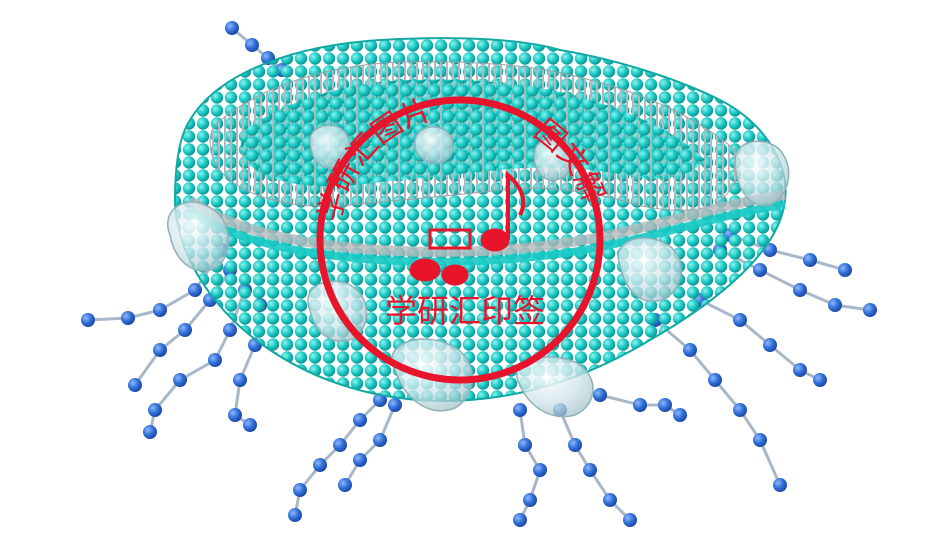 The height and width of the screenshot is (550, 950). What do you see at coordinates (465, 311) in the screenshot?
I see `stamp-bottom-text: 学研汇印签` at bounding box center [465, 311].